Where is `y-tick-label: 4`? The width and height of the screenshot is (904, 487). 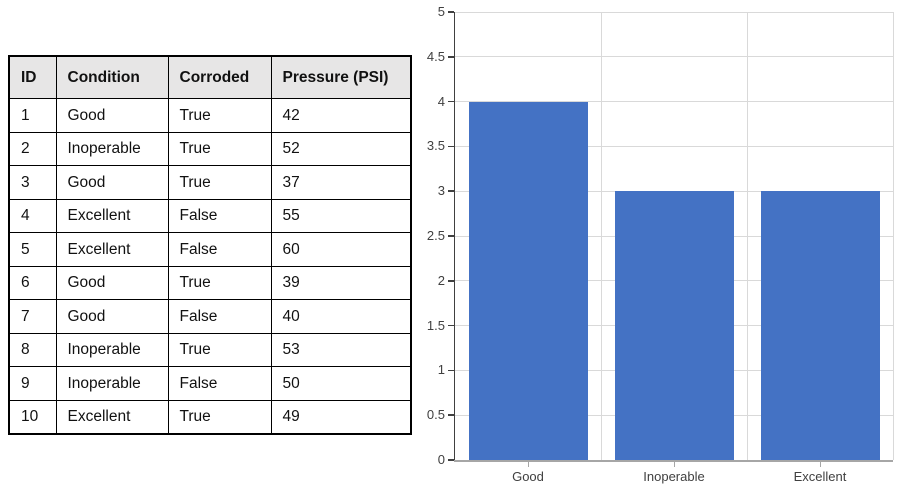 y-tick-label: 4 is located at coordinates (441, 101).